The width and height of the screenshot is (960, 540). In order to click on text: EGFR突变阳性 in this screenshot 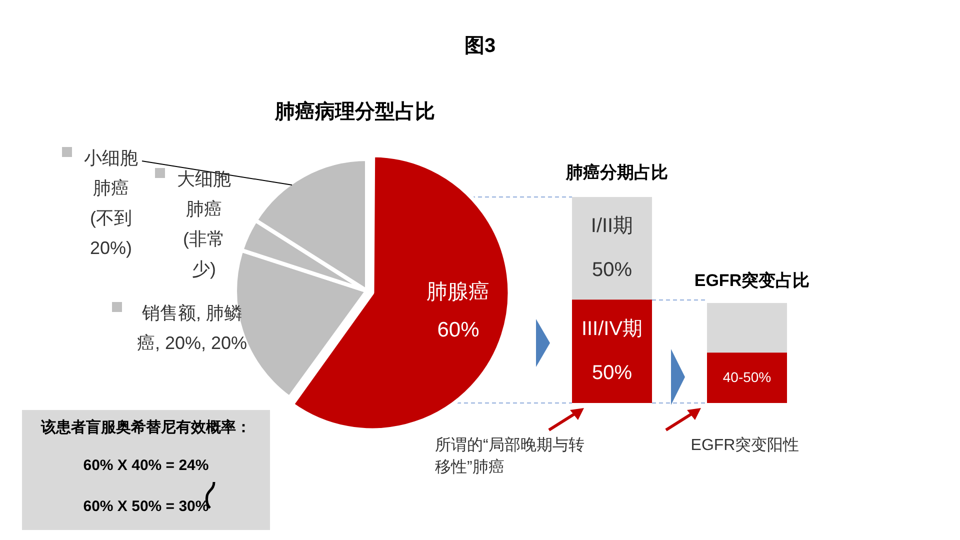, I will do `click(745, 446)`.